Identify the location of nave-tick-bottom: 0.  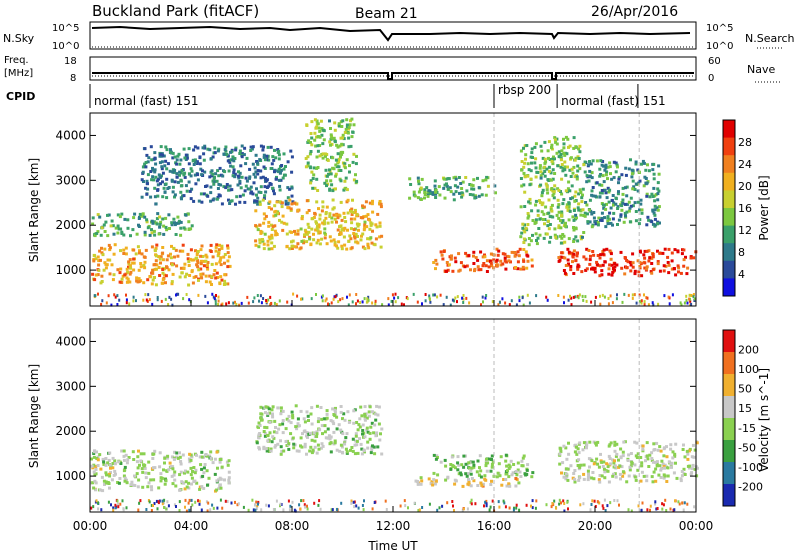
(711, 78).